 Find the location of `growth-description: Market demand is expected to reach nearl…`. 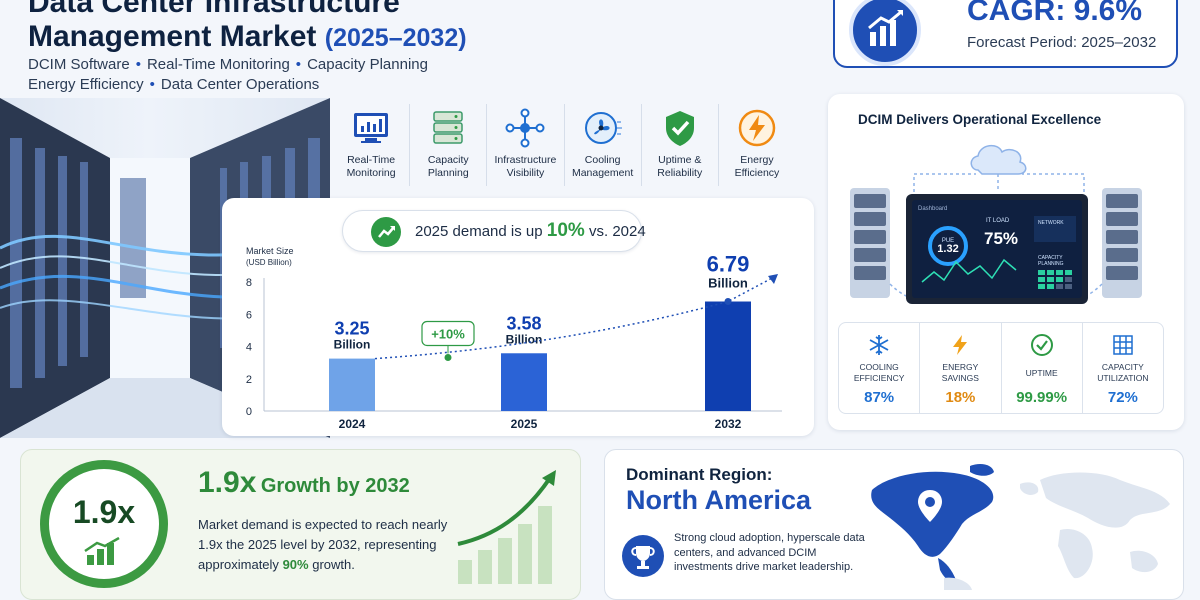

growth-description: Market demand is expected to reach nearl… is located at coordinates (323, 544).